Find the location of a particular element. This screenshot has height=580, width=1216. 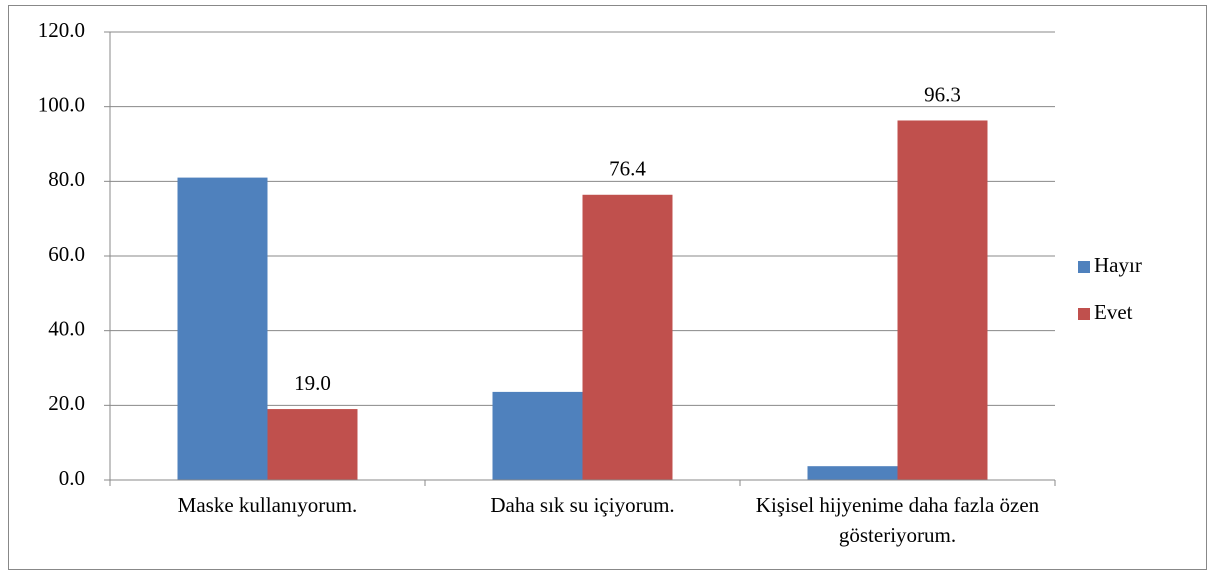

y-tick-label: 80.0 is located at coordinates (66, 179).